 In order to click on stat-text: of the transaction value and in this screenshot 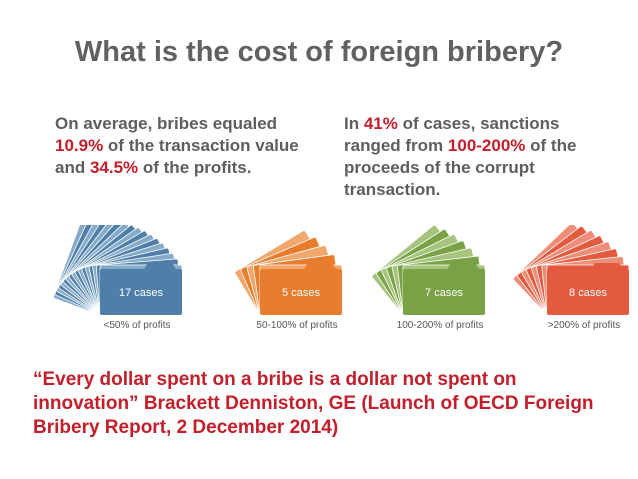, I will do `click(177, 156)`.